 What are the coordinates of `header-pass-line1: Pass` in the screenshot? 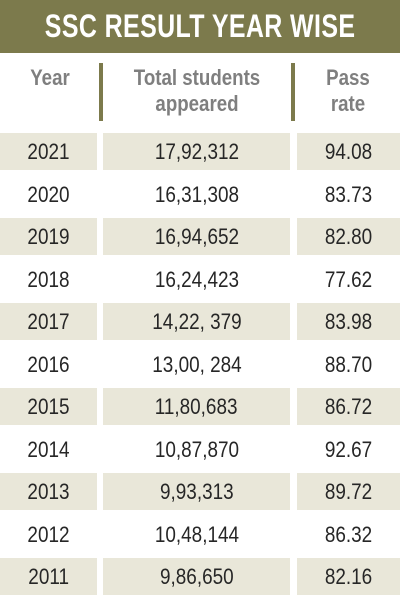 It's located at (348, 77).